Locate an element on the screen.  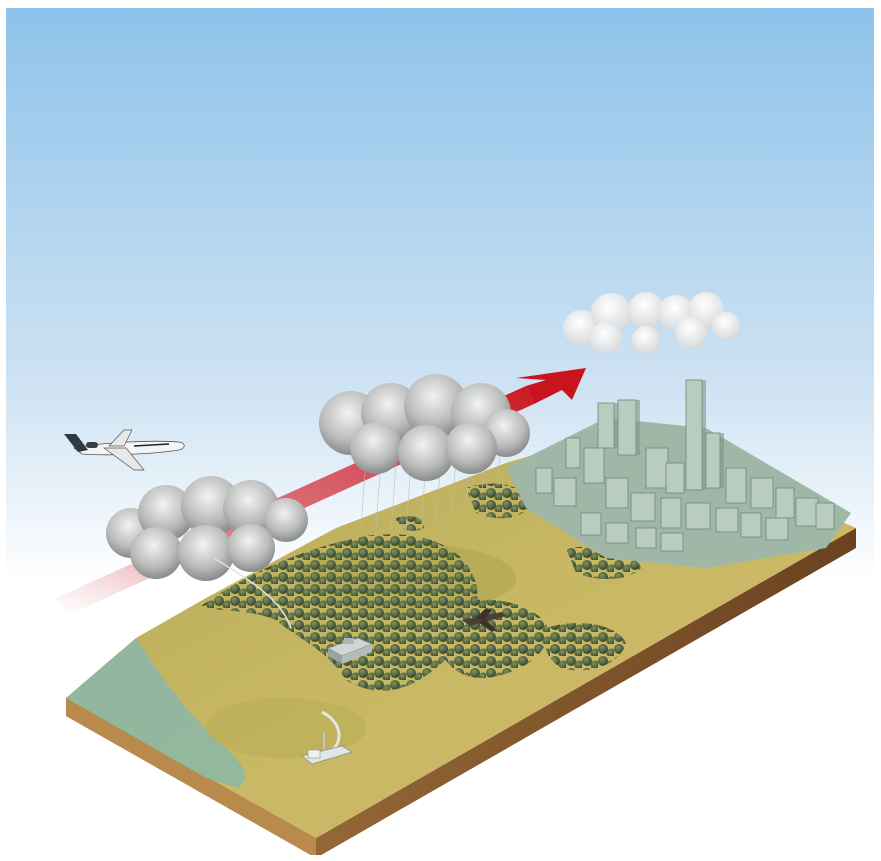
storm-cloud-small is located at coordinates (207, 528).